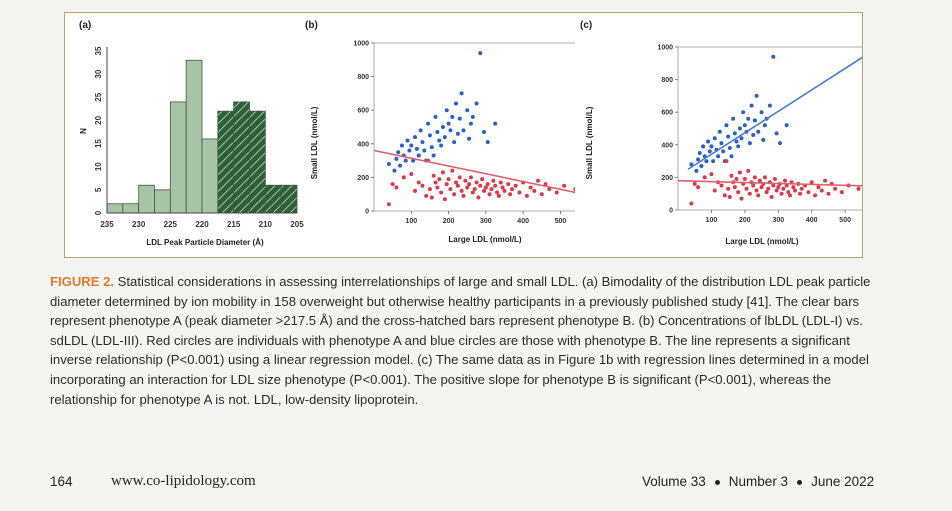 This screenshot has width=952, height=511. I want to click on x-tick-label: 215, so click(234, 224).